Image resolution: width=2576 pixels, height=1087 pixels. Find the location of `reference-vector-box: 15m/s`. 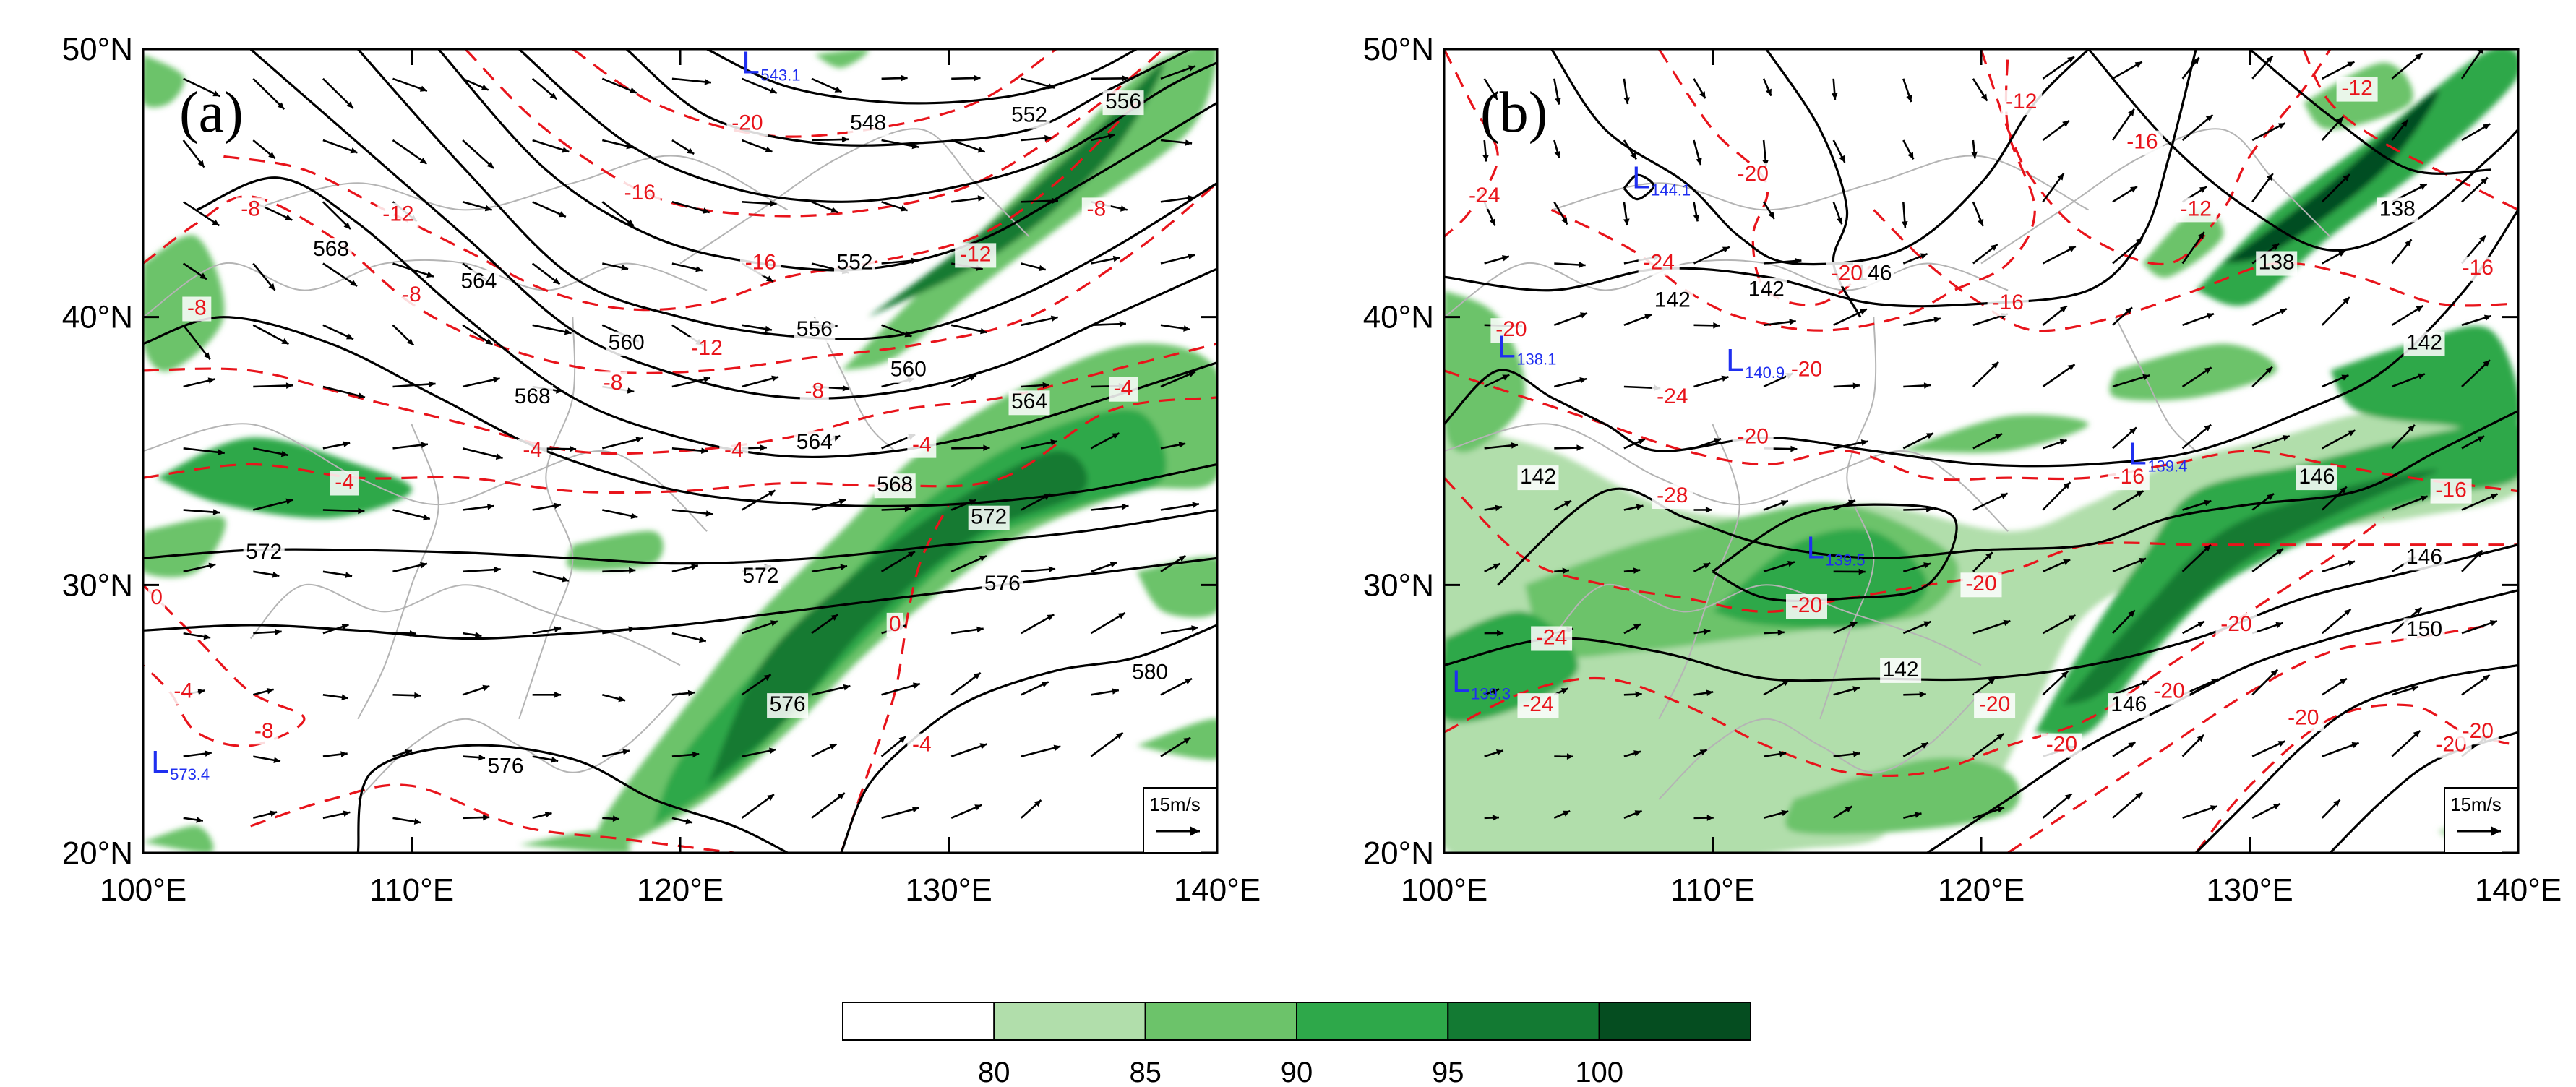

reference-vector-box: 15m/s is located at coordinates (1180, 821).